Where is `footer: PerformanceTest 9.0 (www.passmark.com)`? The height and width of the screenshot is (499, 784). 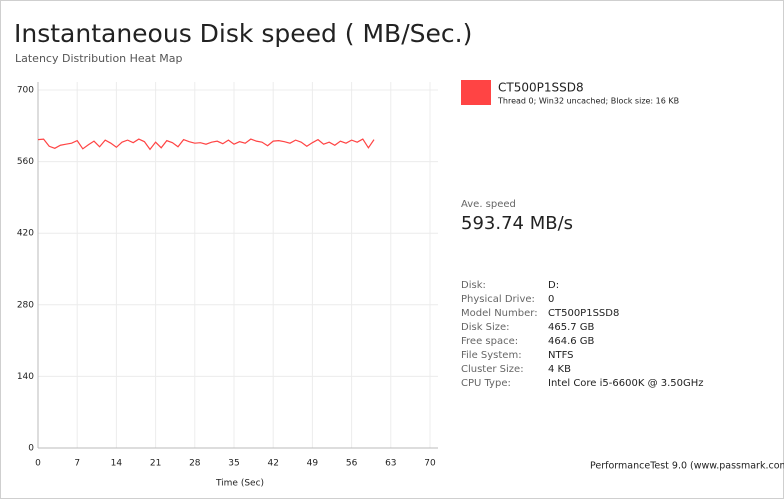
footer: PerformanceTest 9.0 (www.passmark.com) is located at coordinates (687, 466).